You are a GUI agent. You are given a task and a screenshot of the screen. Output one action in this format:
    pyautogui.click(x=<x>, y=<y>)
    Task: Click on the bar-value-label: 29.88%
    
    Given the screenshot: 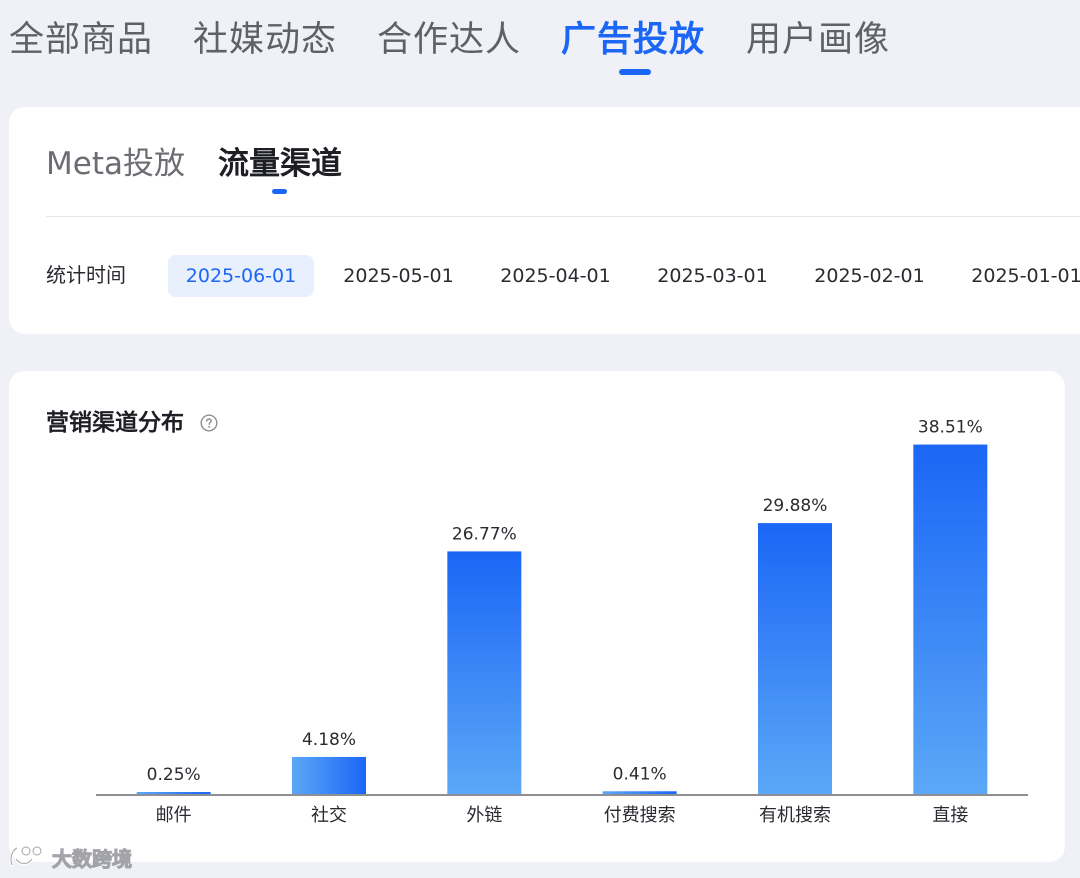 What is the action you would take?
    pyautogui.click(x=795, y=506)
    